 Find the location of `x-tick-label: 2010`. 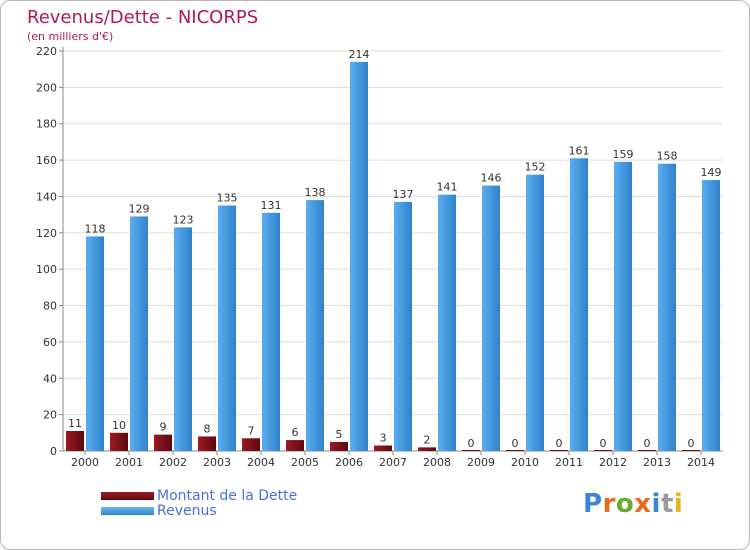

x-tick-label: 2010 is located at coordinates (525, 462).